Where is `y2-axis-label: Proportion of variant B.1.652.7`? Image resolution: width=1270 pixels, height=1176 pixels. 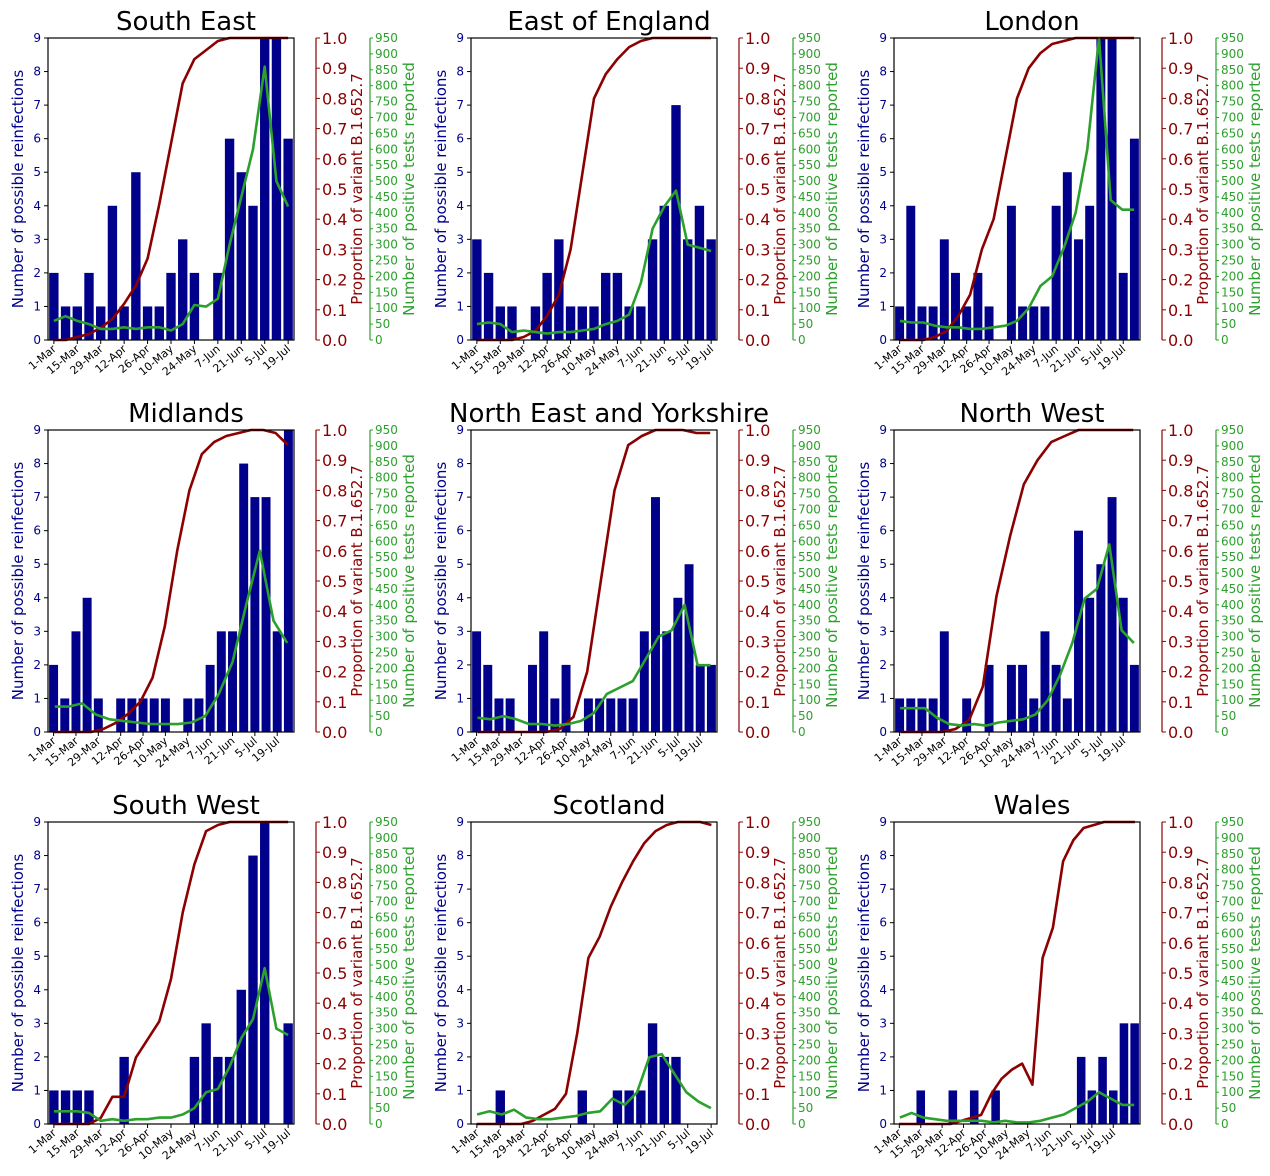
y2-axis-label: Proportion of variant B.1.652.7 is located at coordinates (1203, 580).